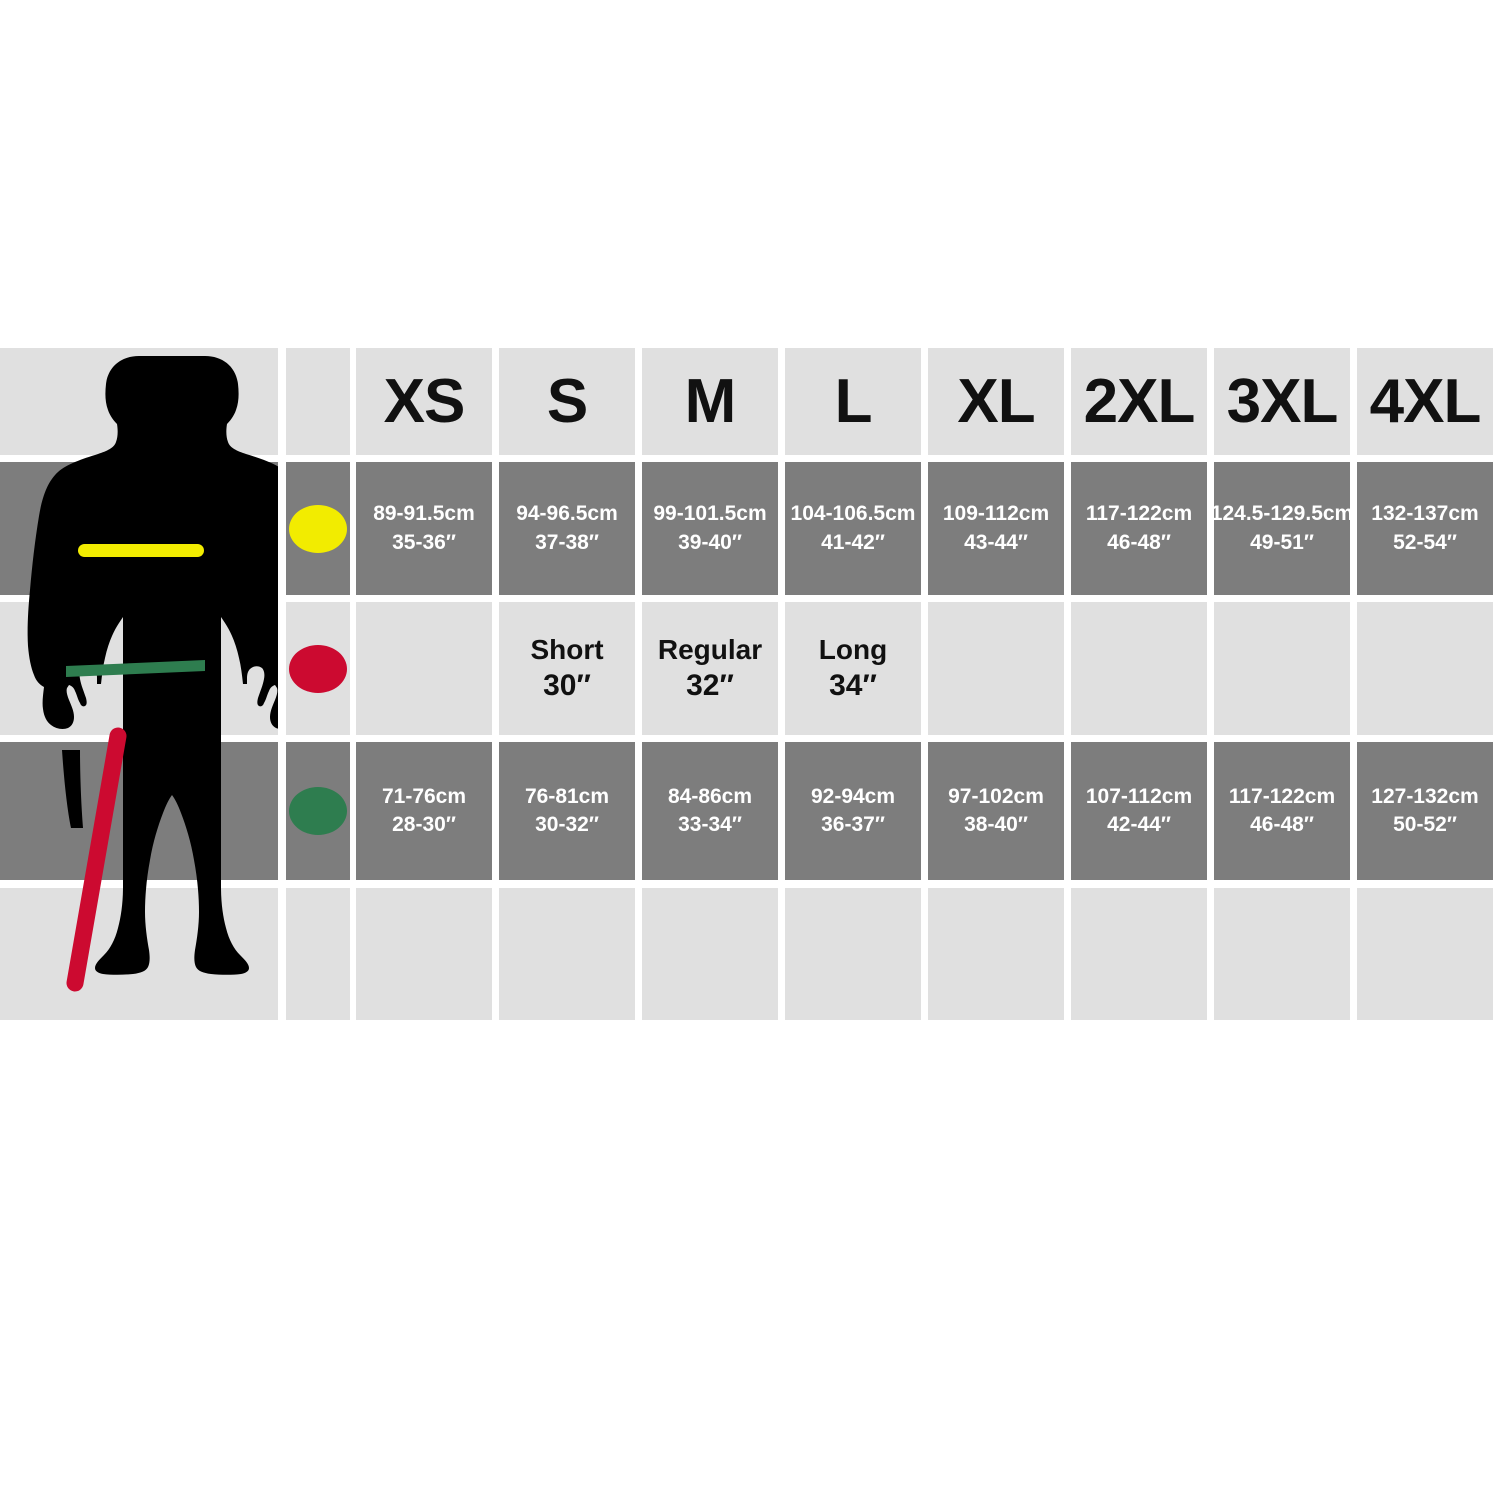 This screenshot has height=1500, width=1500. What do you see at coordinates (1425, 542) in the screenshot?
I see `measure-inch-label: 52-54″` at bounding box center [1425, 542].